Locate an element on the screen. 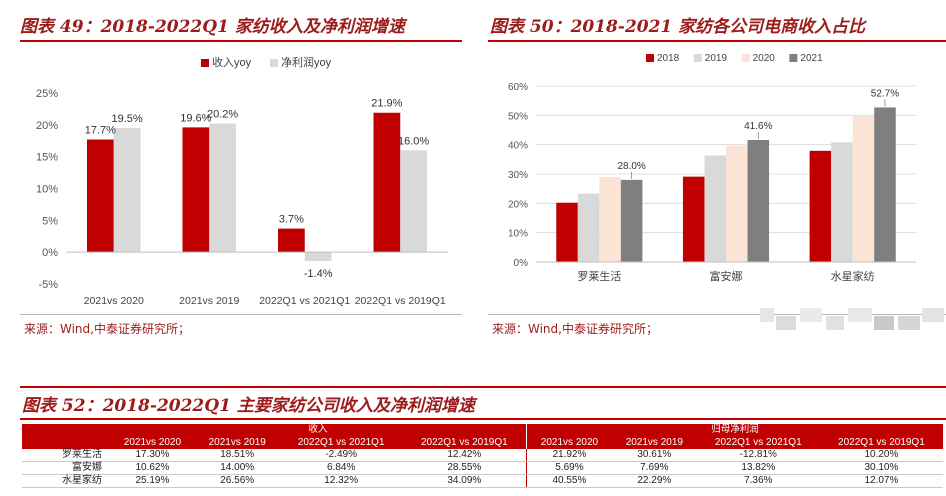 The height and width of the screenshot is (496, 946). title-rule-top is located at coordinates (483, 387).